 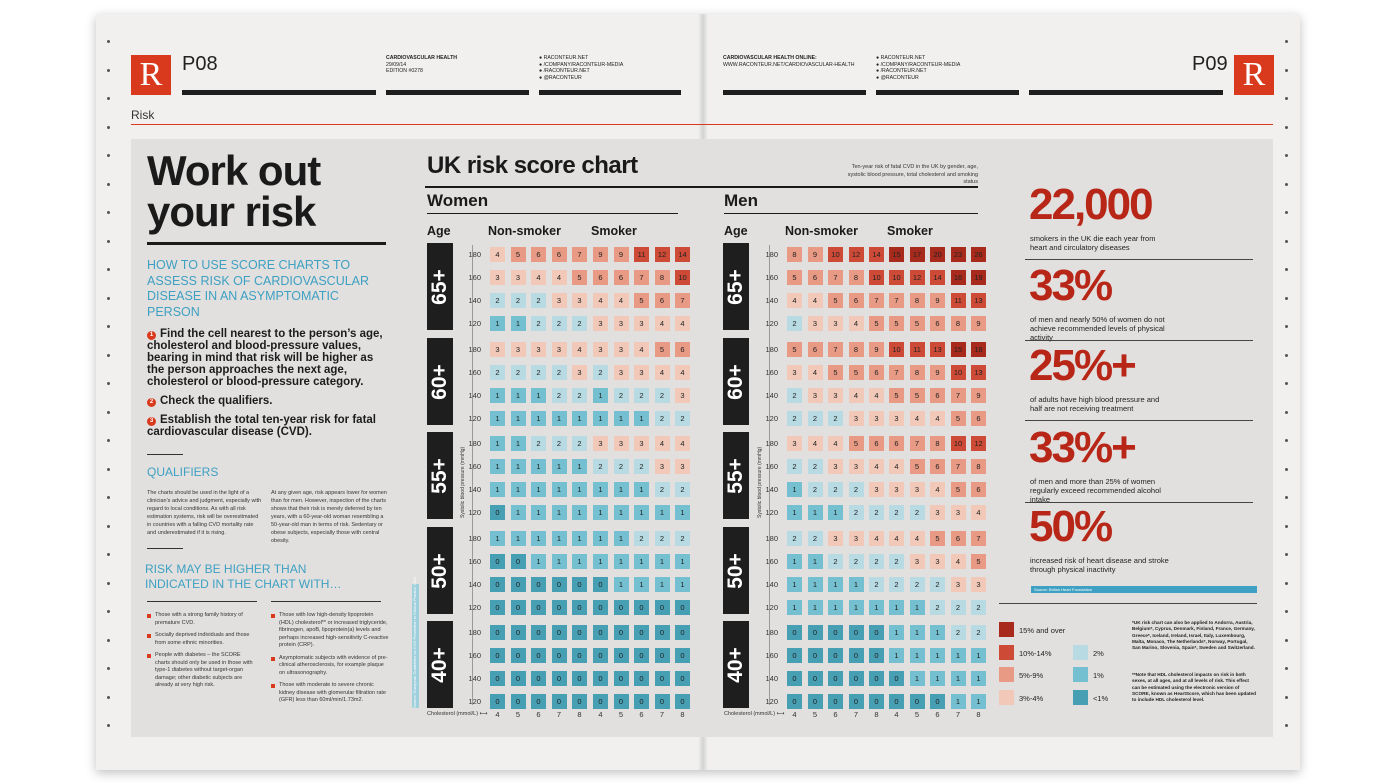 I want to click on stat-value: 33%+, so click(x=1083, y=447).